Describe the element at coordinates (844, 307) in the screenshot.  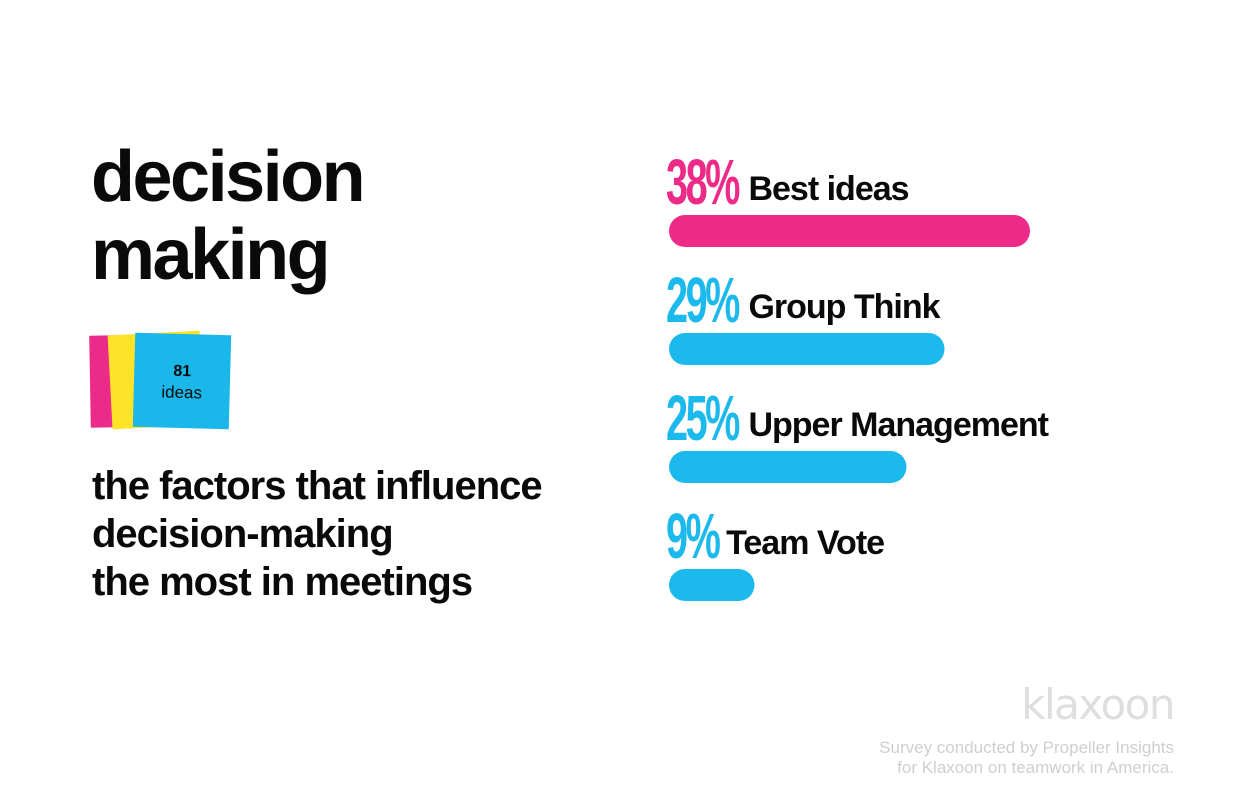
I see `category-label: Group Think` at that location.